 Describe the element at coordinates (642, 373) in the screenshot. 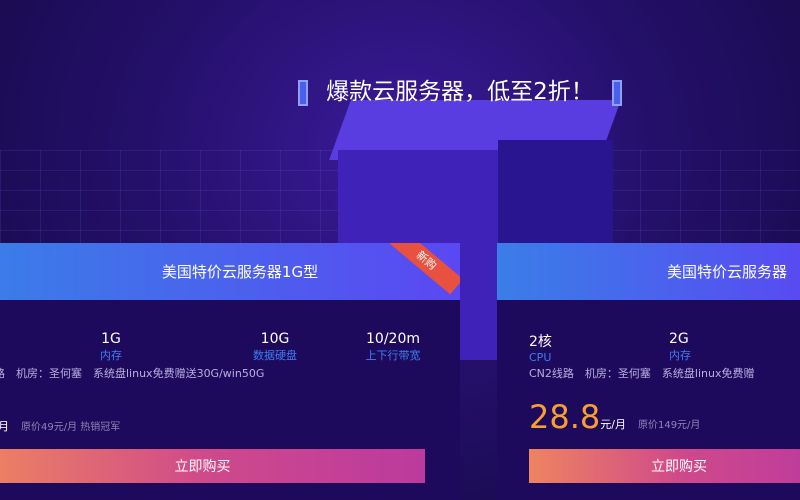

I see `card-info: CN2线路 机房：圣何塞 系统盘linux免费赠` at that location.